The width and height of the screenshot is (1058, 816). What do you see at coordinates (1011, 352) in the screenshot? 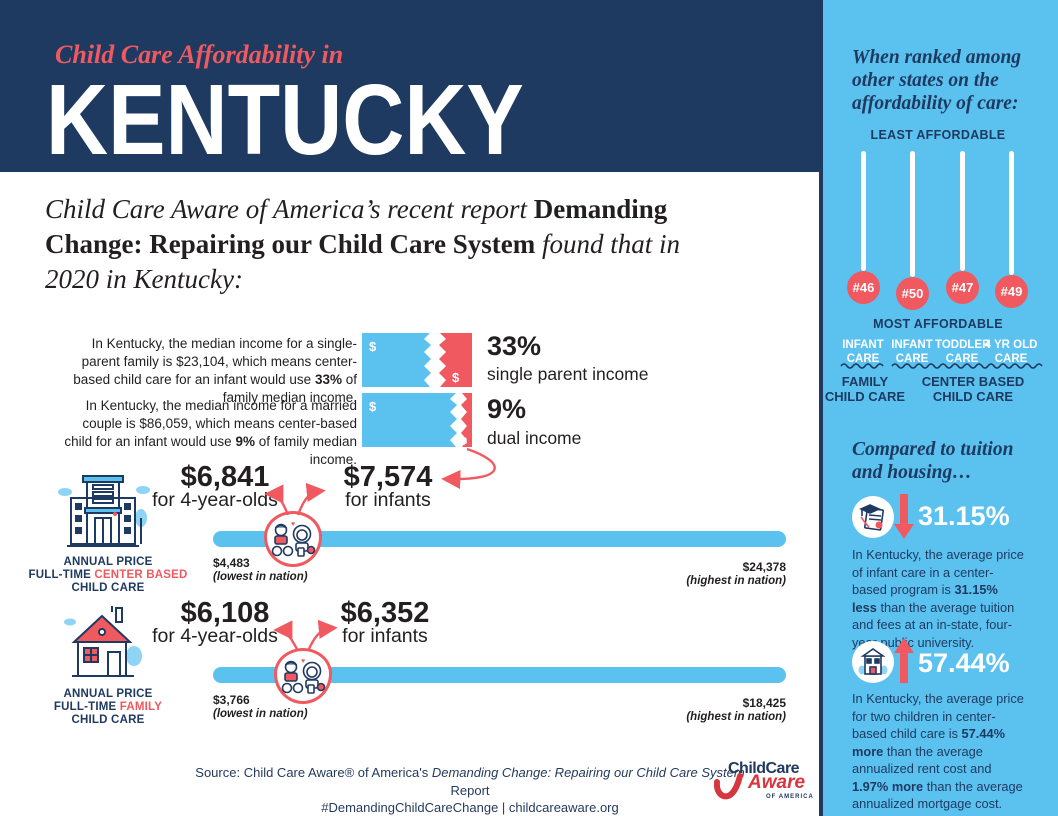
I see `care-type-label: 4 YR OLD CARE` at bounding box center [1011, 352].